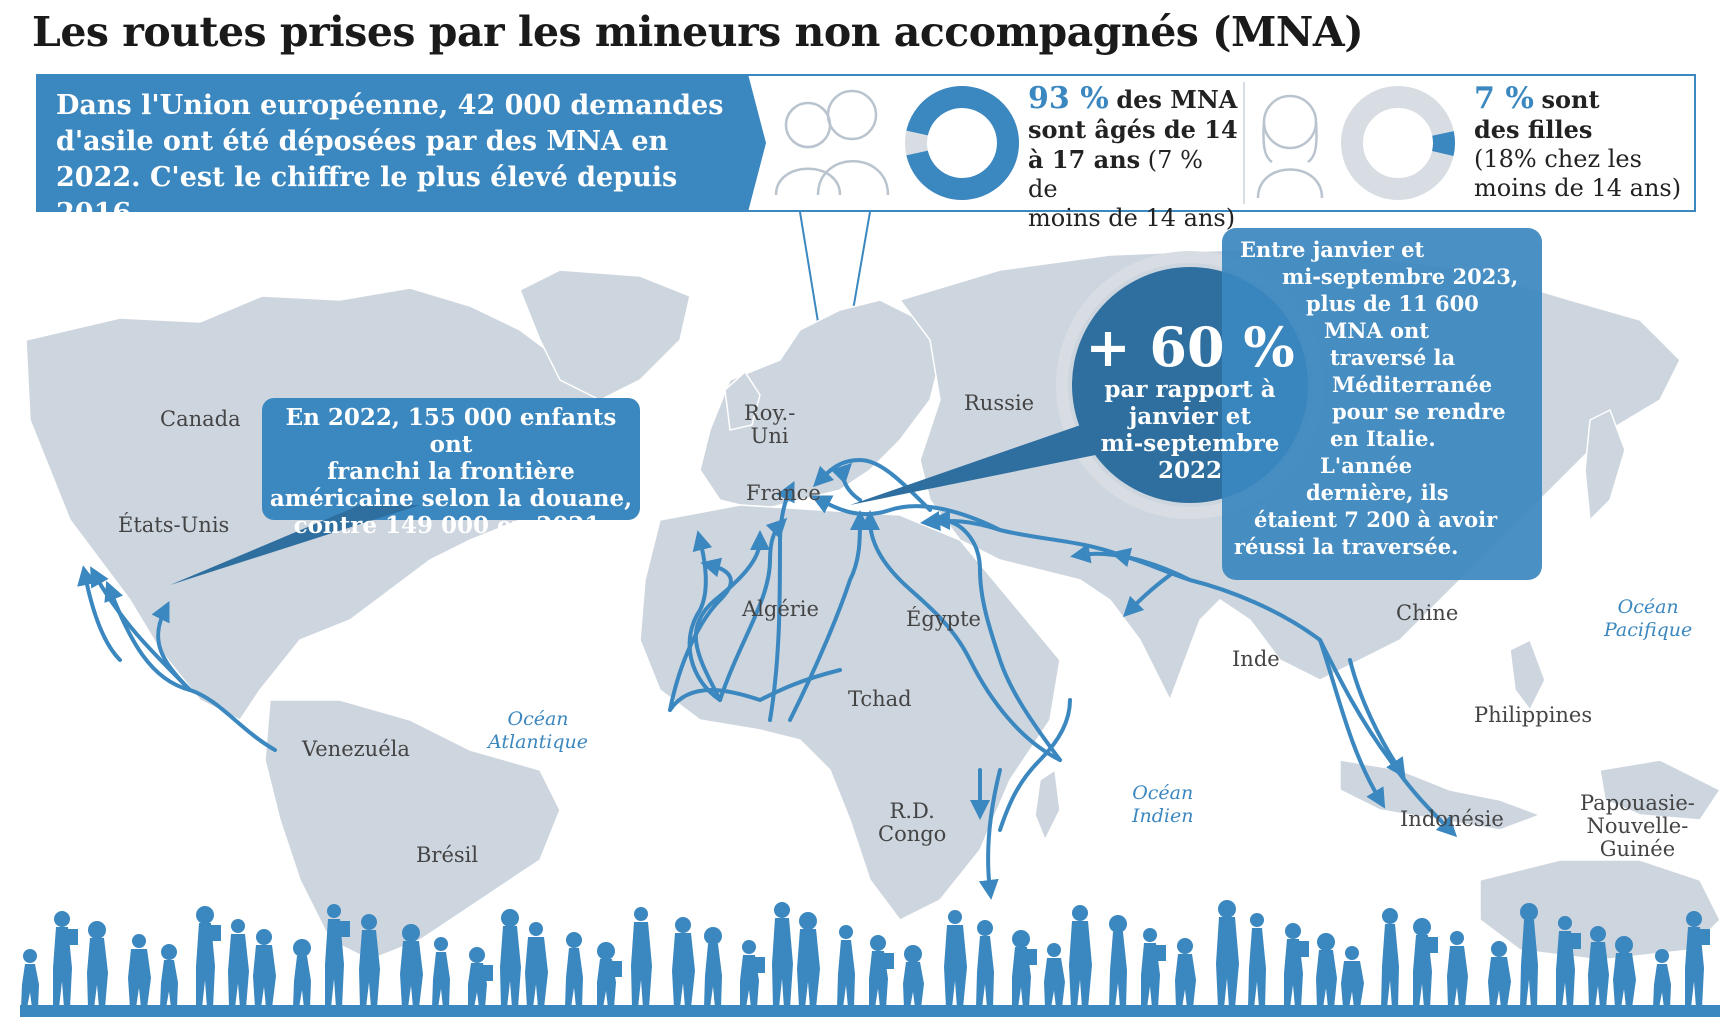  I want to click on south-america, so click(412, 830).